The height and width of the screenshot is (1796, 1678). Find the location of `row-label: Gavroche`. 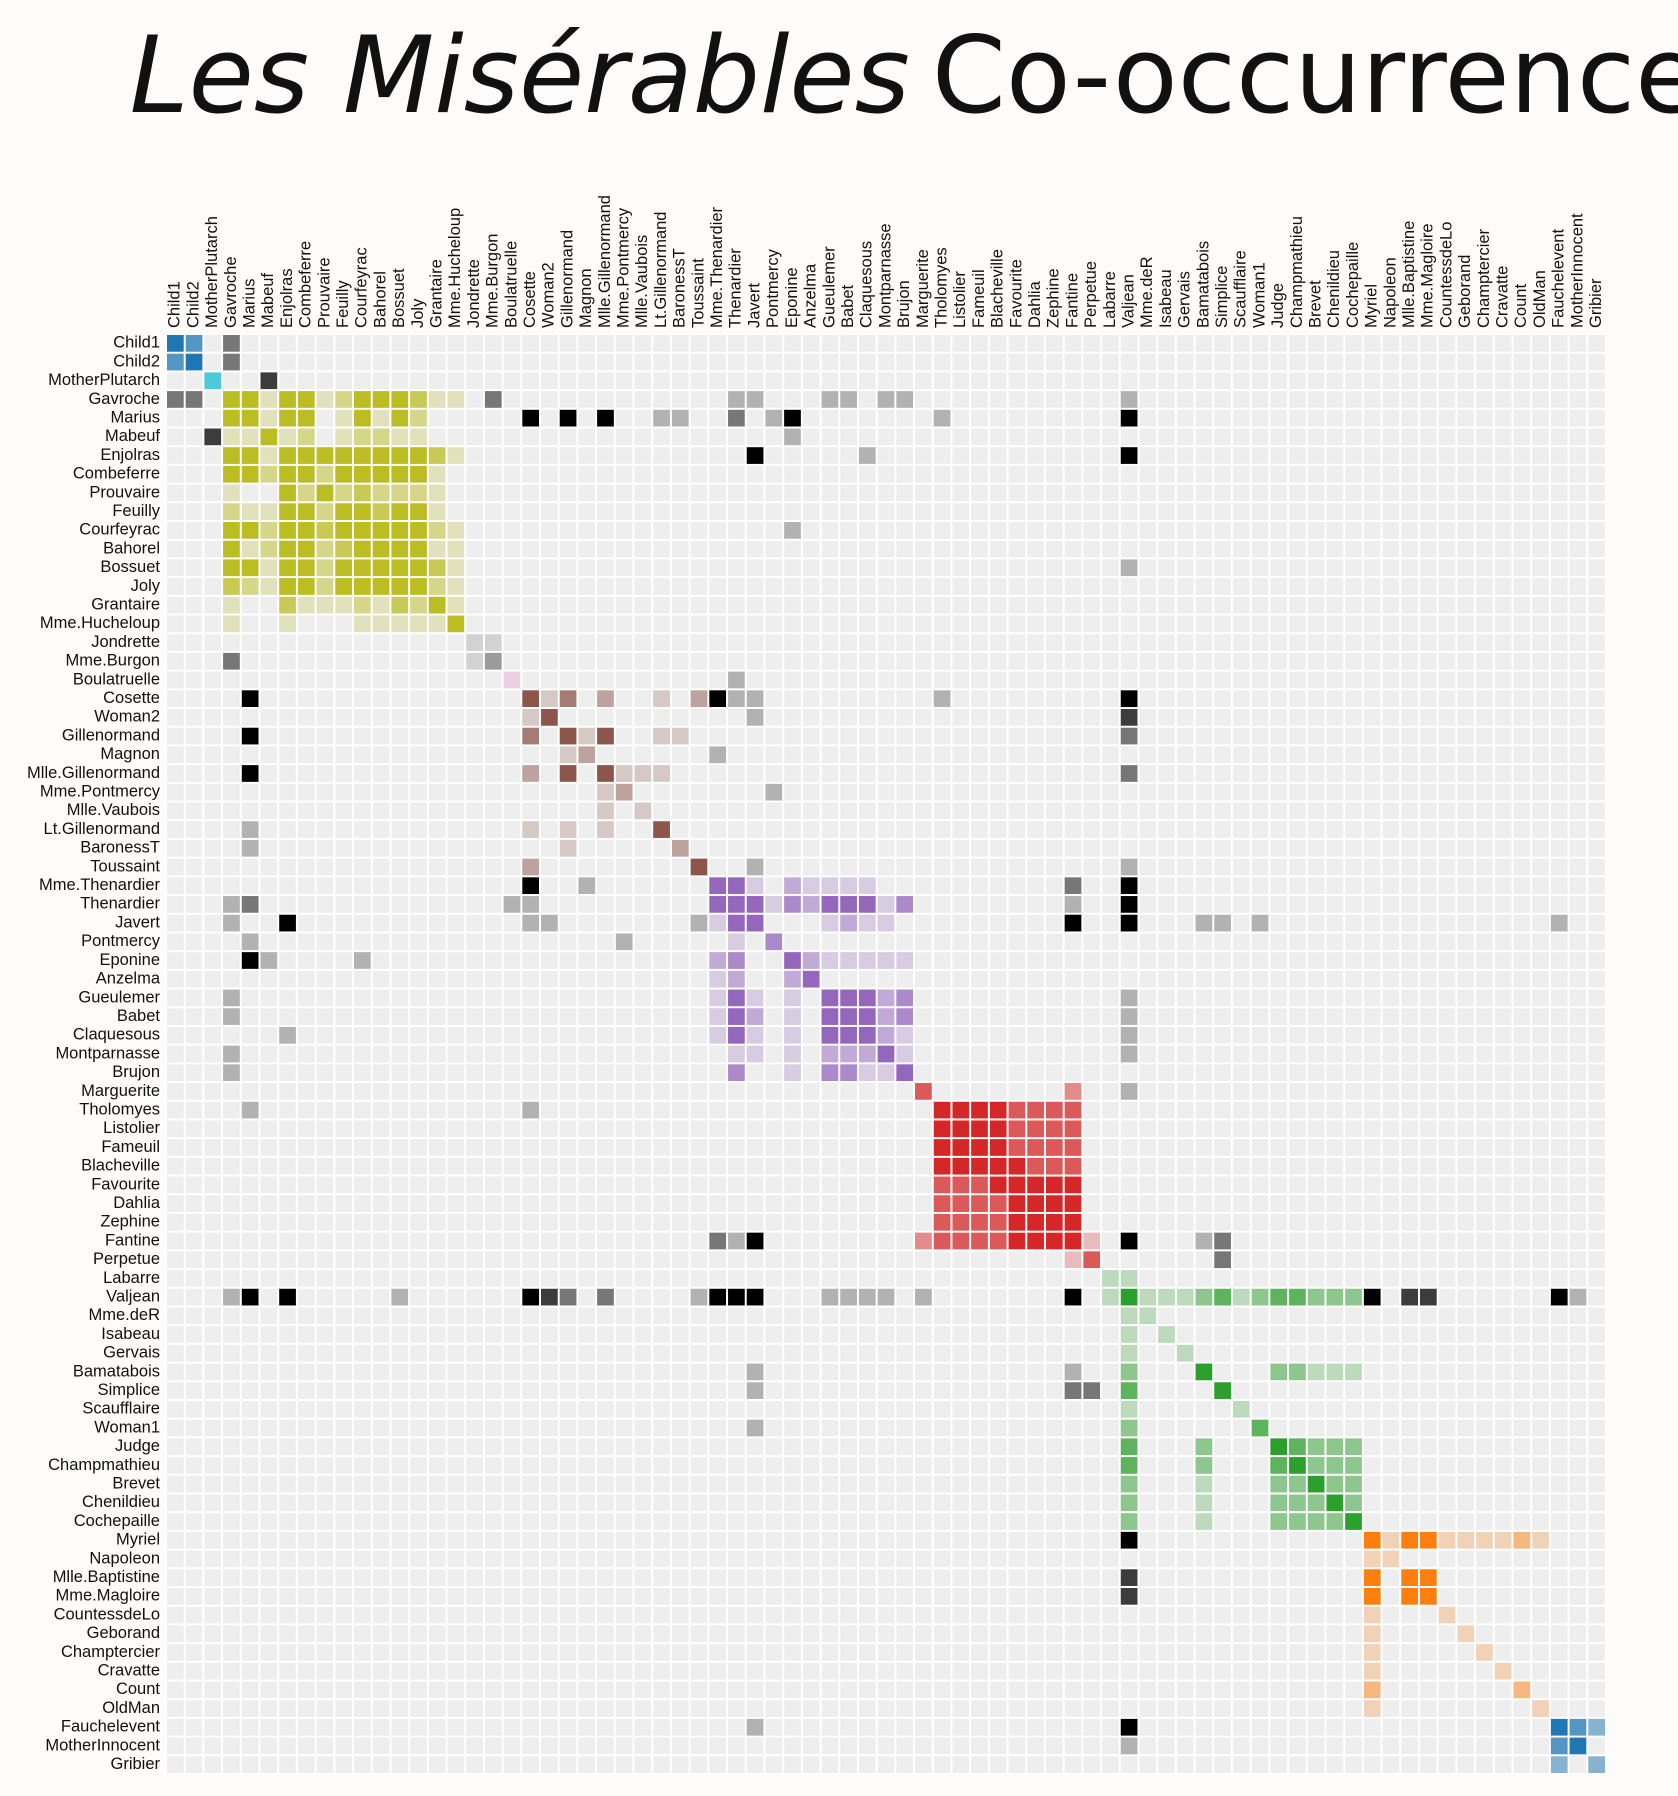

row-label: Gavroche is located at coordinates (124, 399).